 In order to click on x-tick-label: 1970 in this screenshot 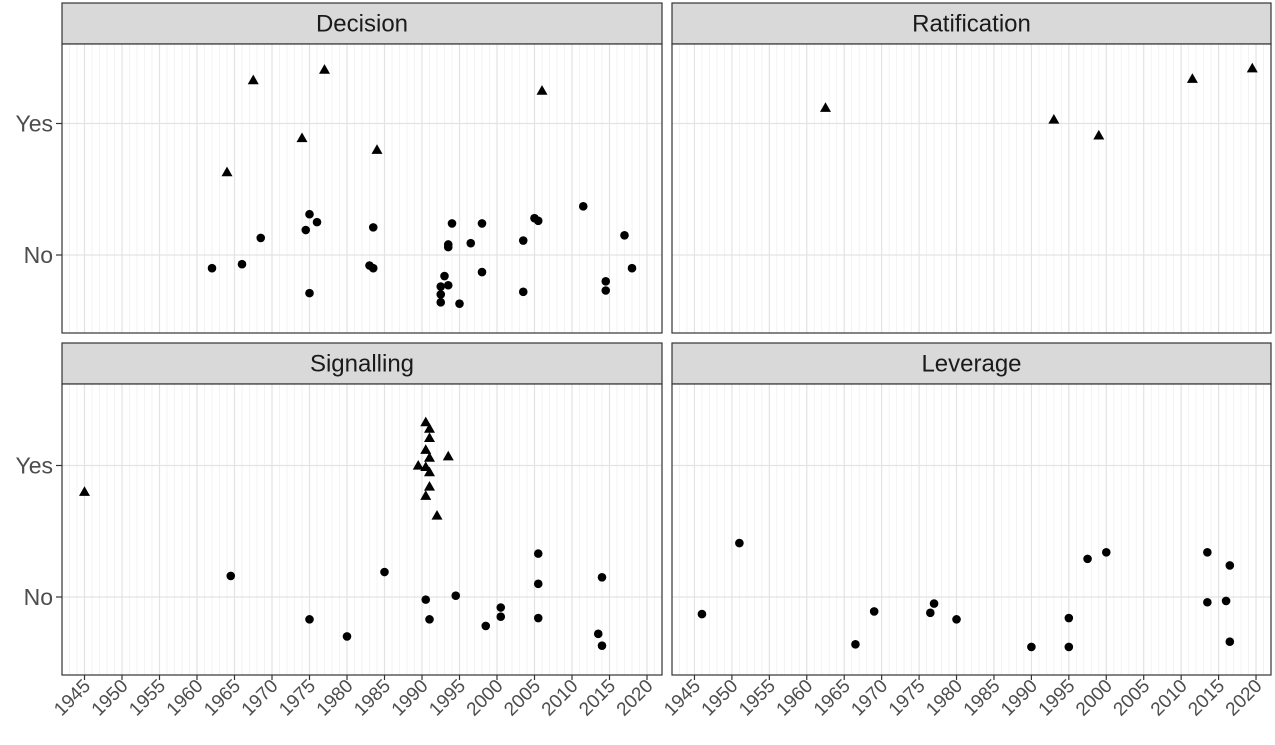, I will do `click(260, 698)`.